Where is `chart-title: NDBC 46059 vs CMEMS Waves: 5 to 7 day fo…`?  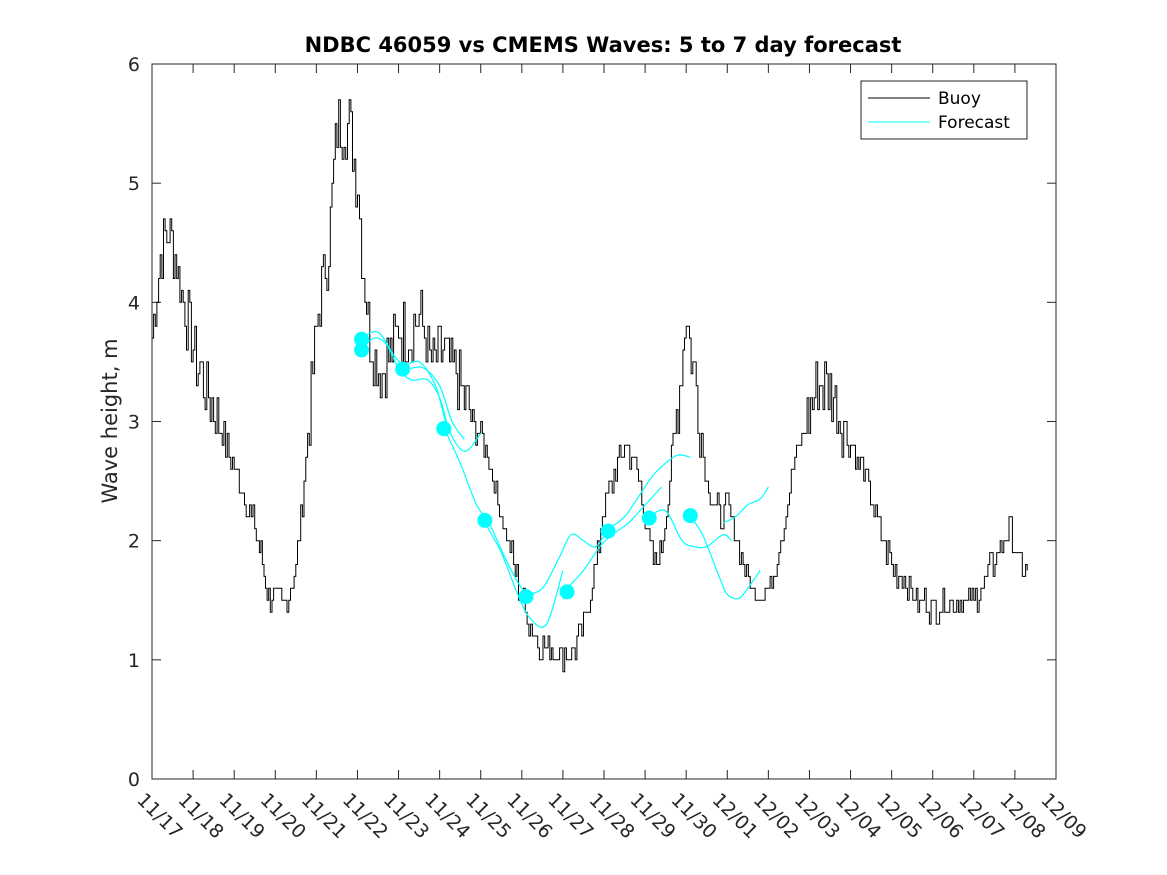 chart-title: NDBC 46059 vs CMEMS Waves: 5 to 7 day fo… is located at coordinates (603, 45).